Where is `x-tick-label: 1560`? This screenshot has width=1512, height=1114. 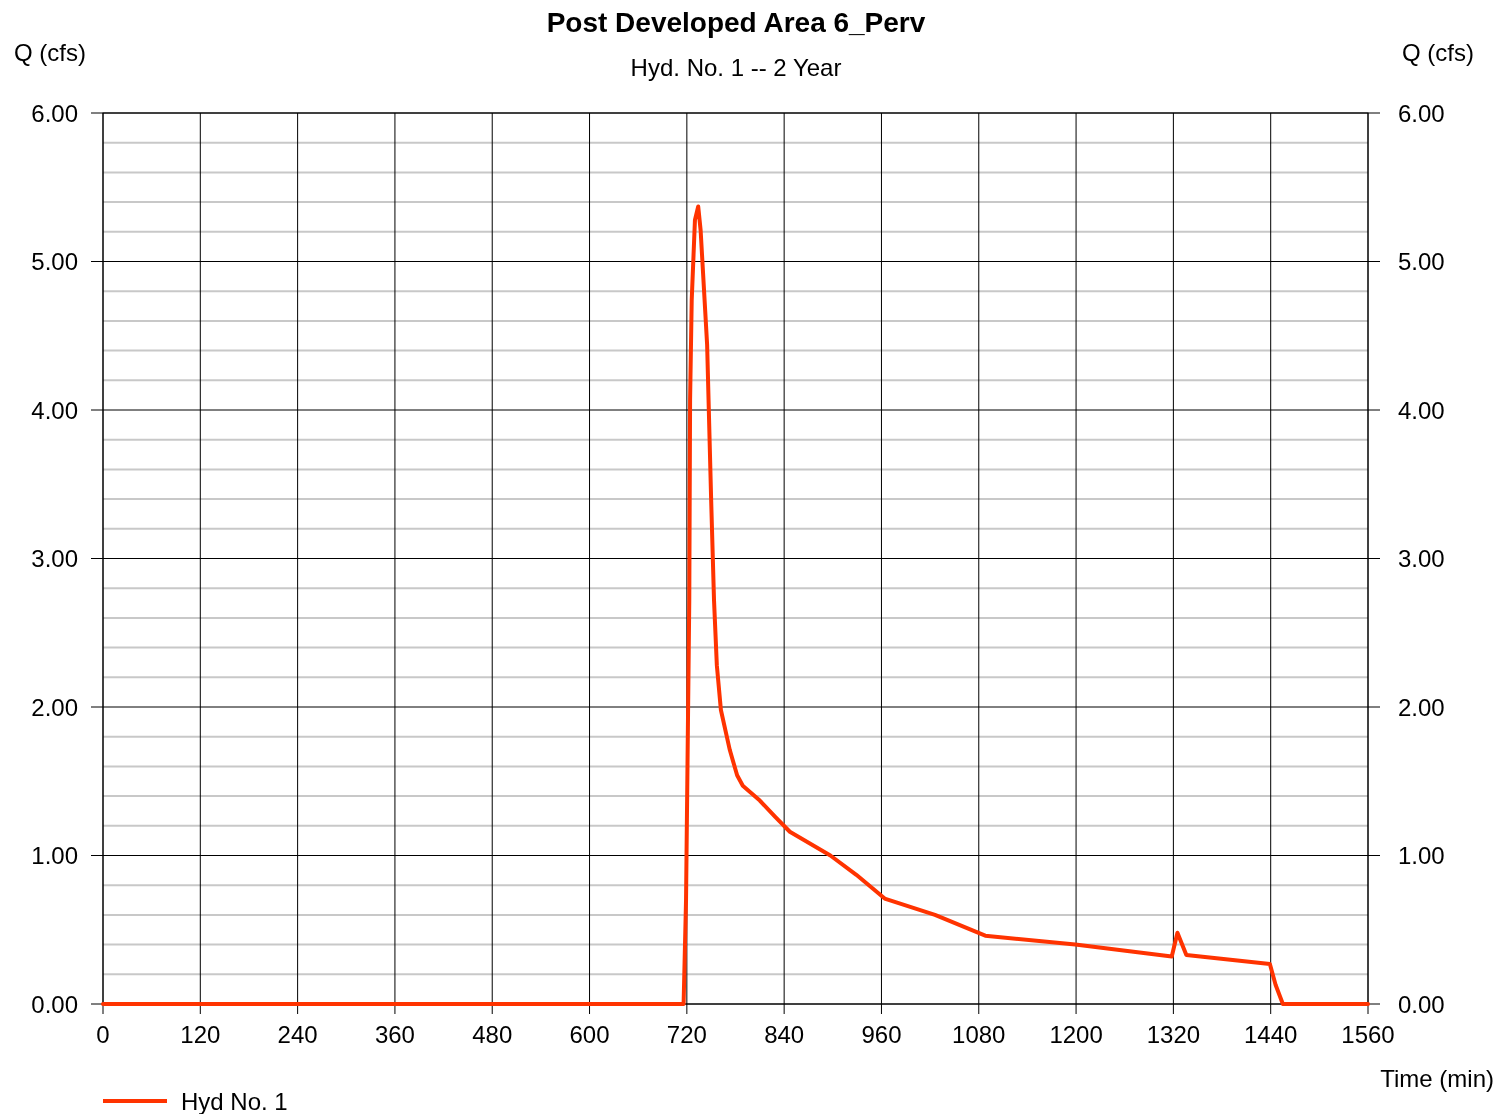 x-tick-label: 1560 is located at coordinates (1368, 1034).